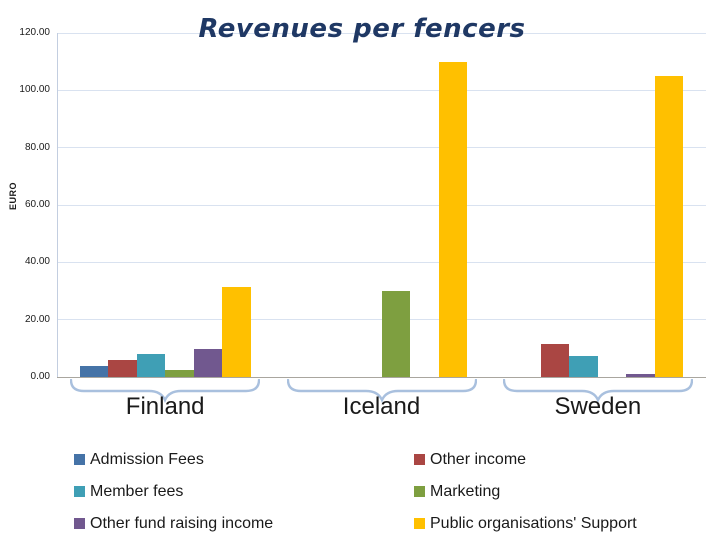  I want to click on legend-item: Member fees, so click(244, 491).